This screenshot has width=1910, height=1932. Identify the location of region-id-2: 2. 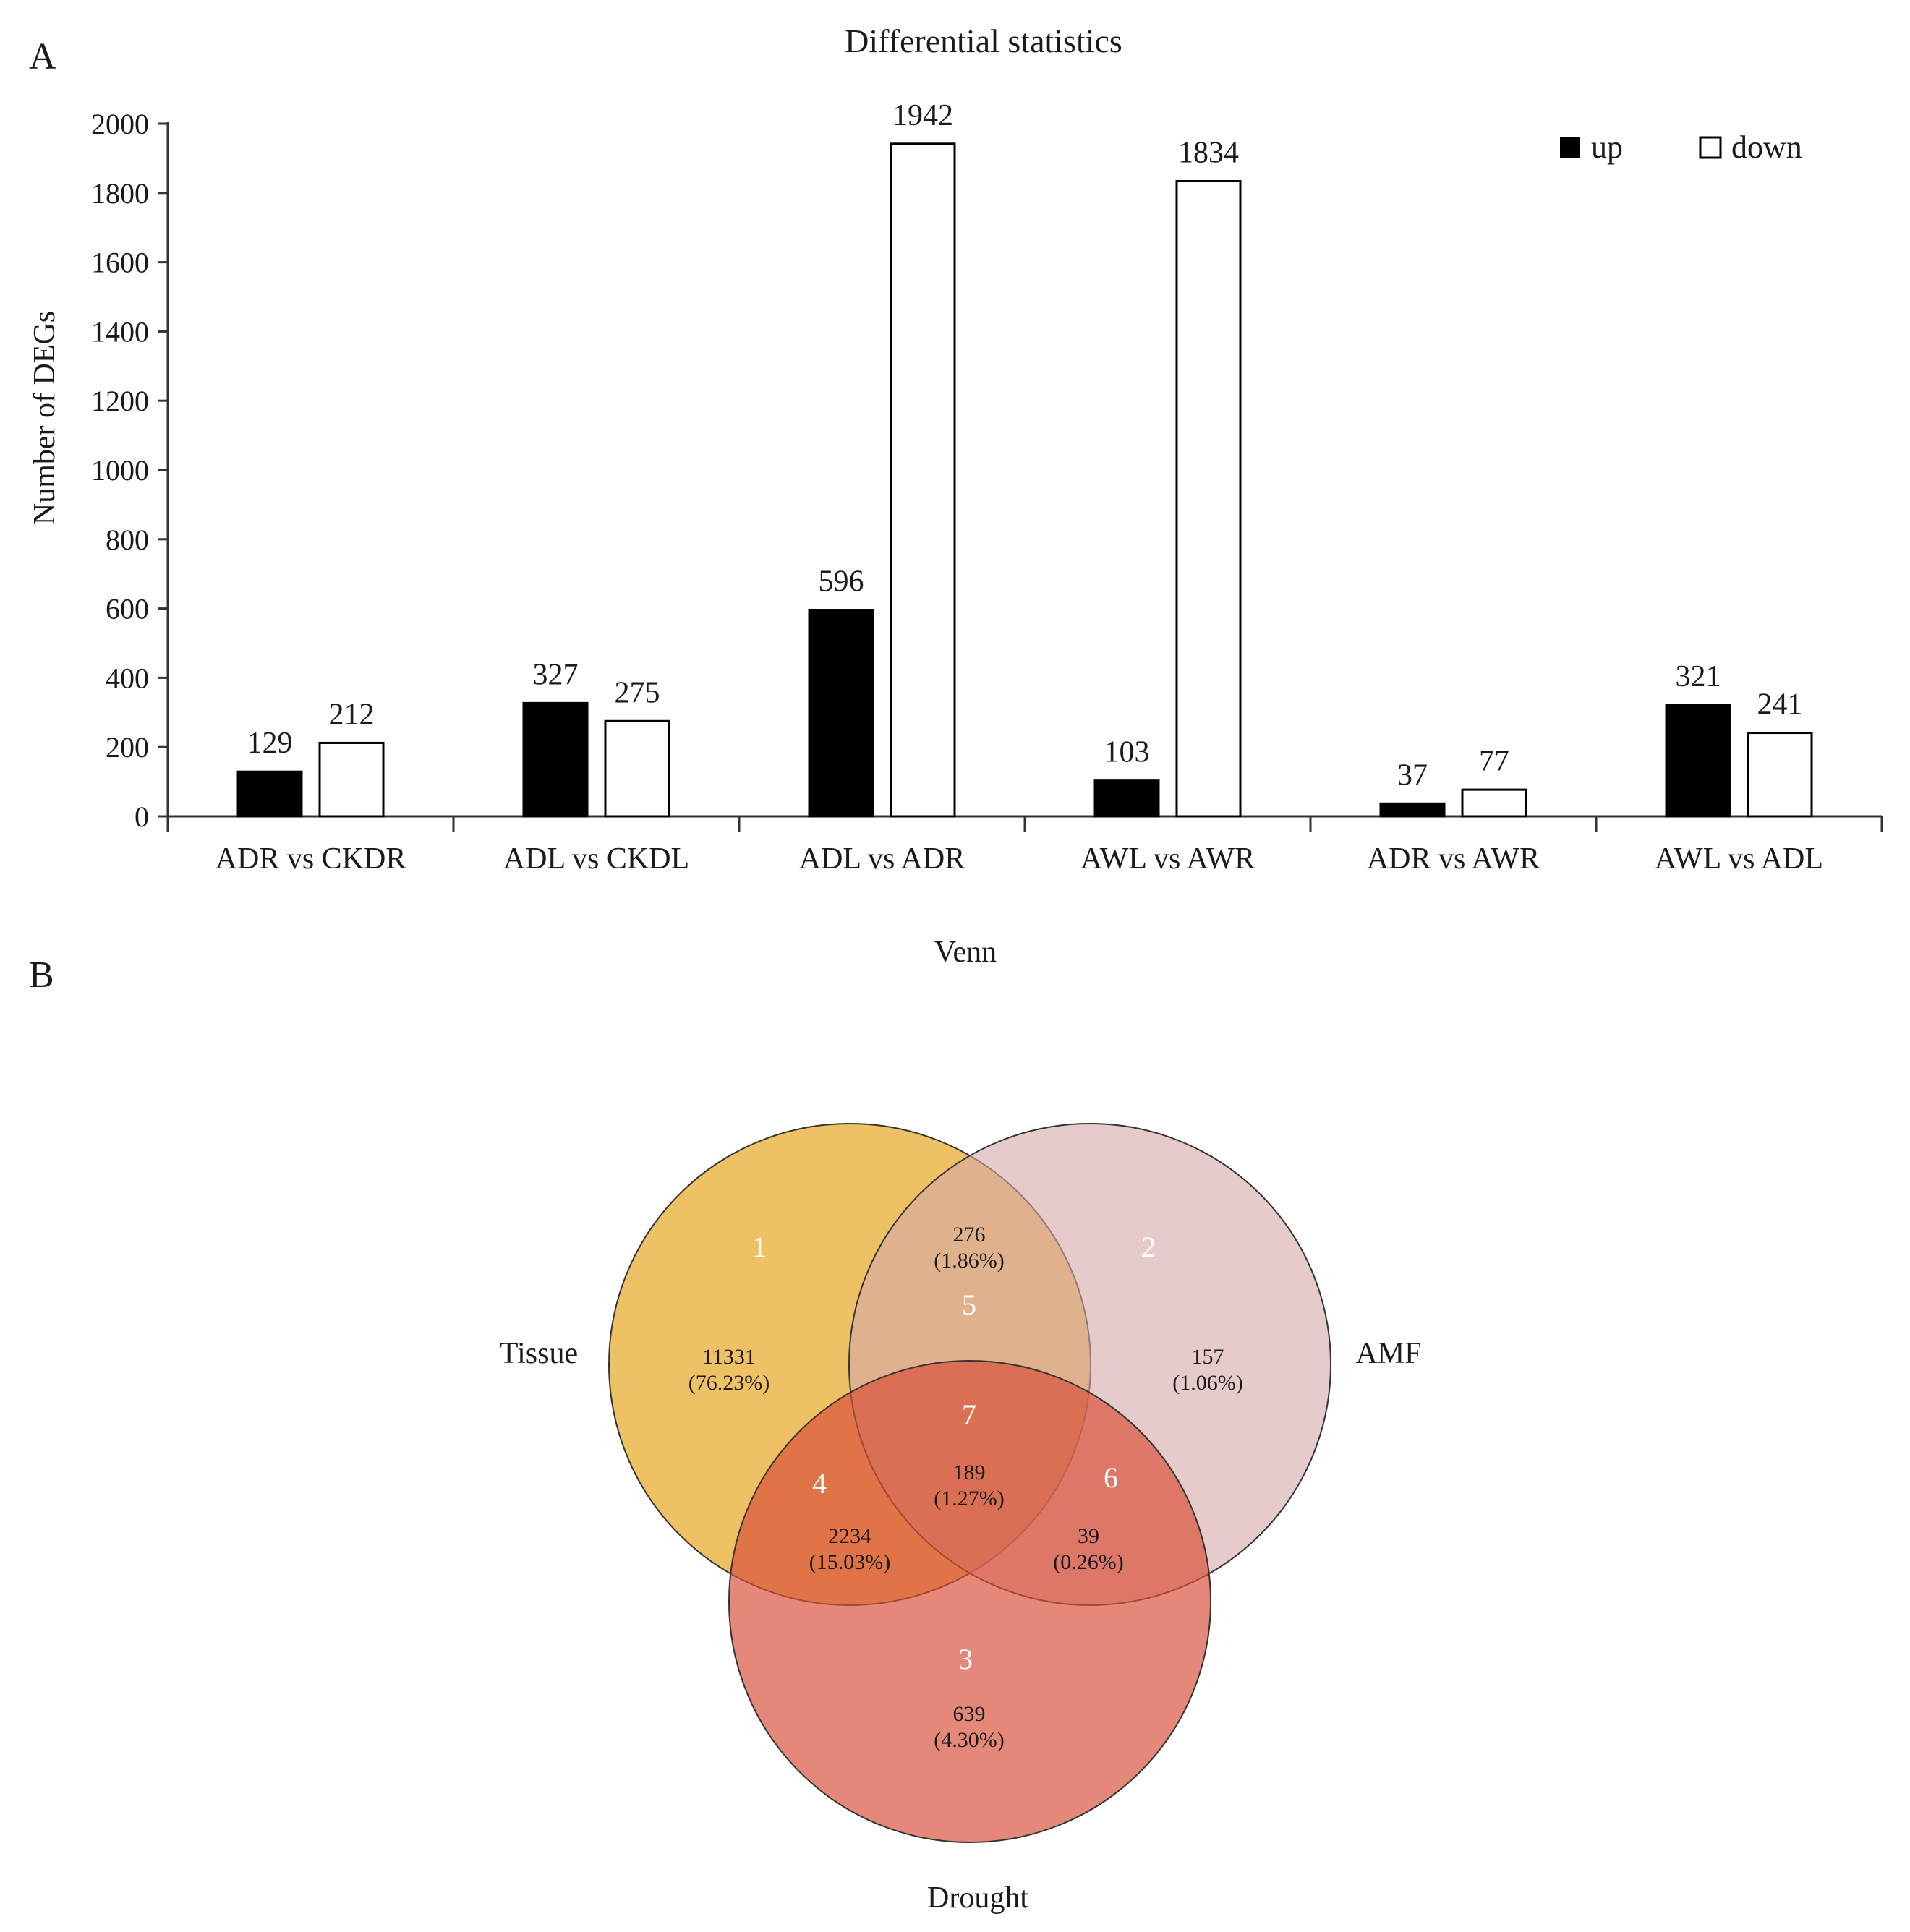
(1148, 1247).